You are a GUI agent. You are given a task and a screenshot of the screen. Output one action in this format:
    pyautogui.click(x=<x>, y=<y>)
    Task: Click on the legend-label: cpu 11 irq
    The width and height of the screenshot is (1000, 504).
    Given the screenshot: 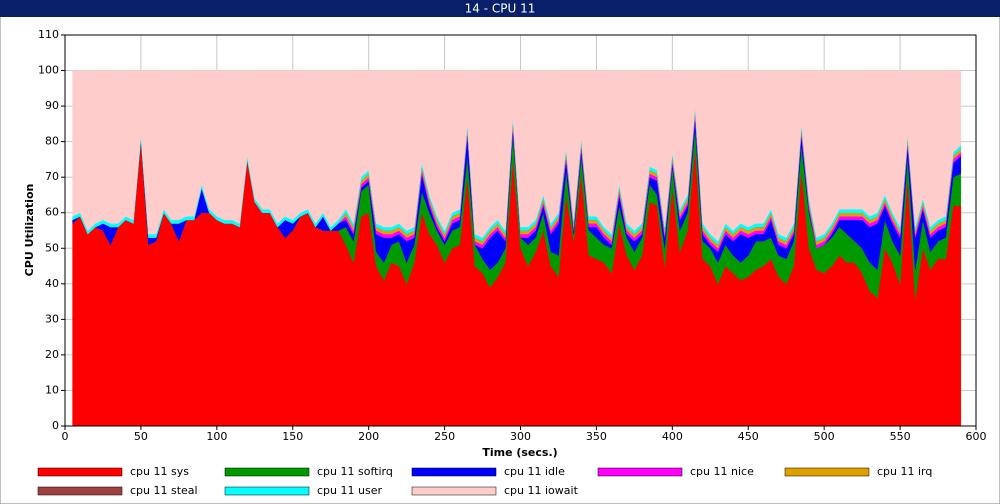 What is the action you would take?
    pyautogui.click(x=904, y=471)
    